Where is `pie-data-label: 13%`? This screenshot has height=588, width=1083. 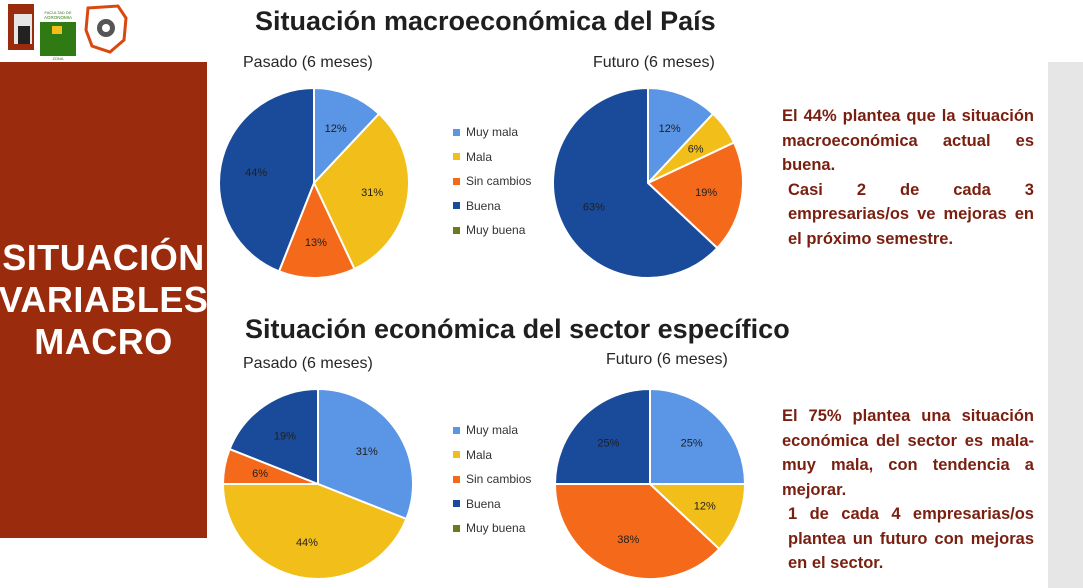
pie-data-label: 13% is located at coordinates (316, 243).